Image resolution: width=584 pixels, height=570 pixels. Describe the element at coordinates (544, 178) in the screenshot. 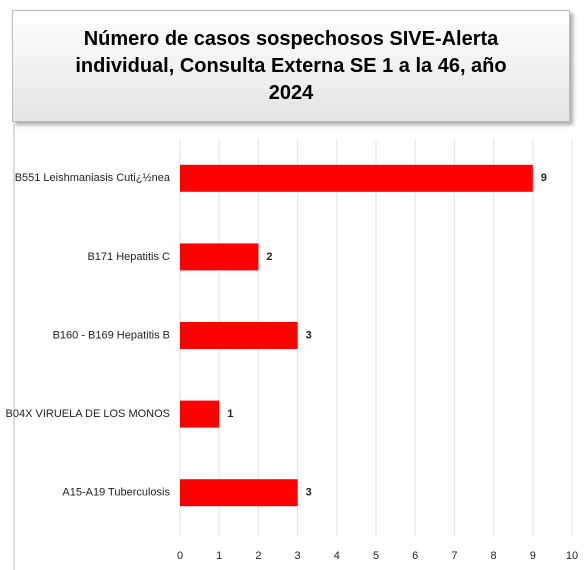

I see `data-label: 9` at that location.